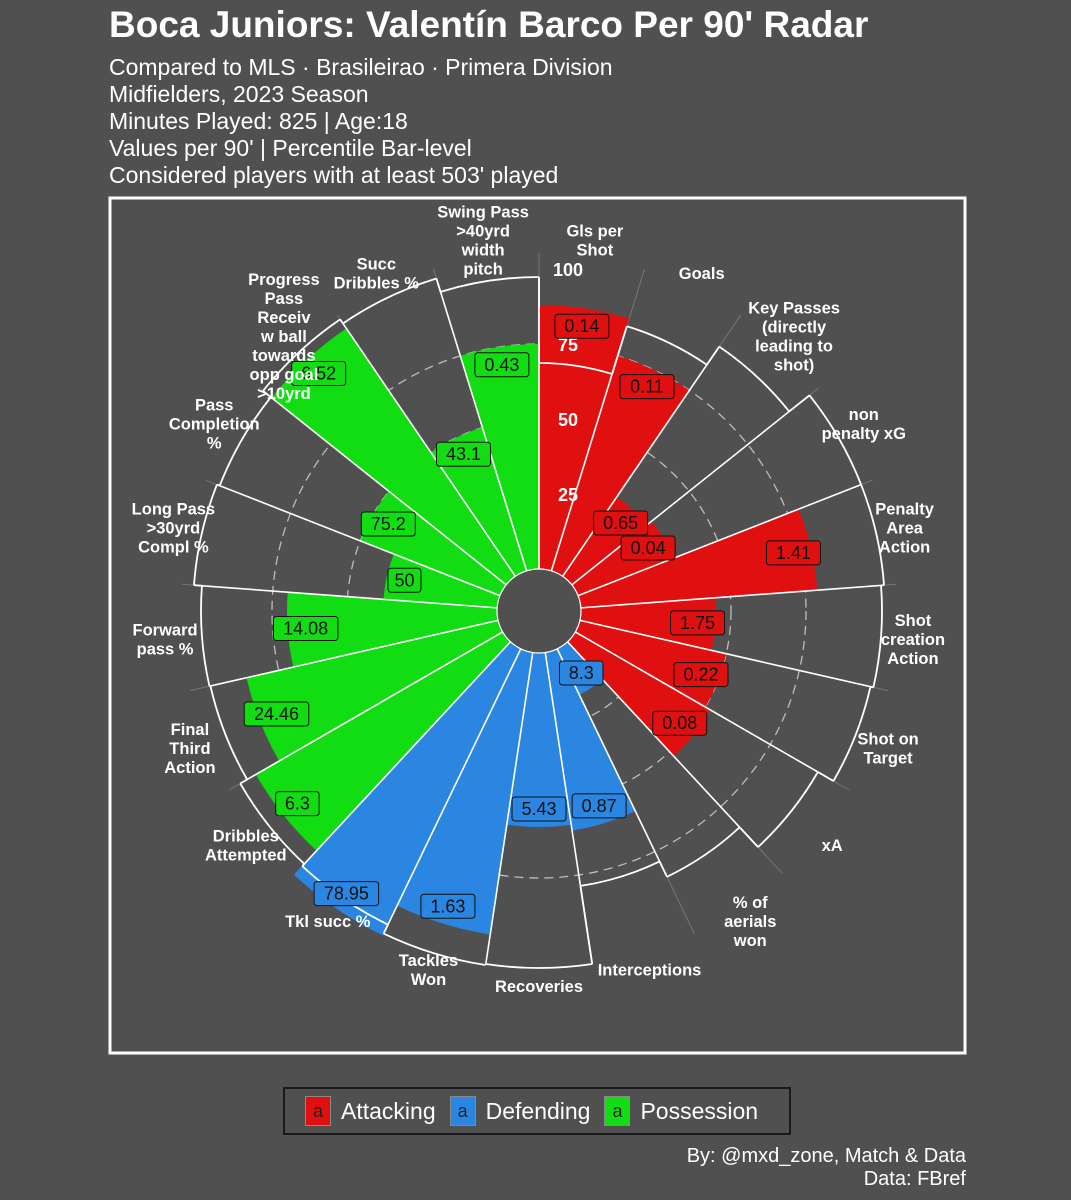  What do you see at coordinates (483, 232) in the screenshot?
I see `category-label-21-line-2: >40yrd` at bounding box center [483, 232].